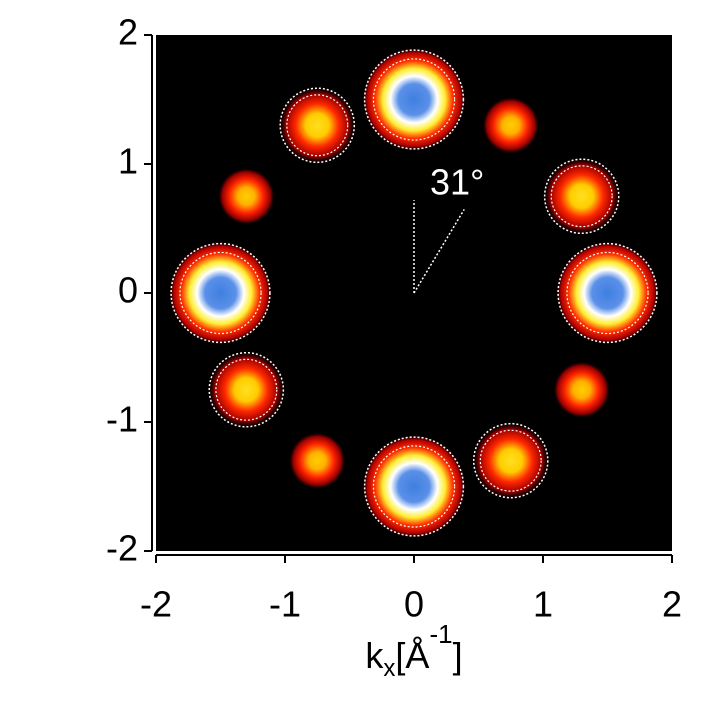 The height and width of the screenshot is (702, 722). Describe the element at coordinates (374, 655) in the screenshot. I see `x-label-base: k` at that location.